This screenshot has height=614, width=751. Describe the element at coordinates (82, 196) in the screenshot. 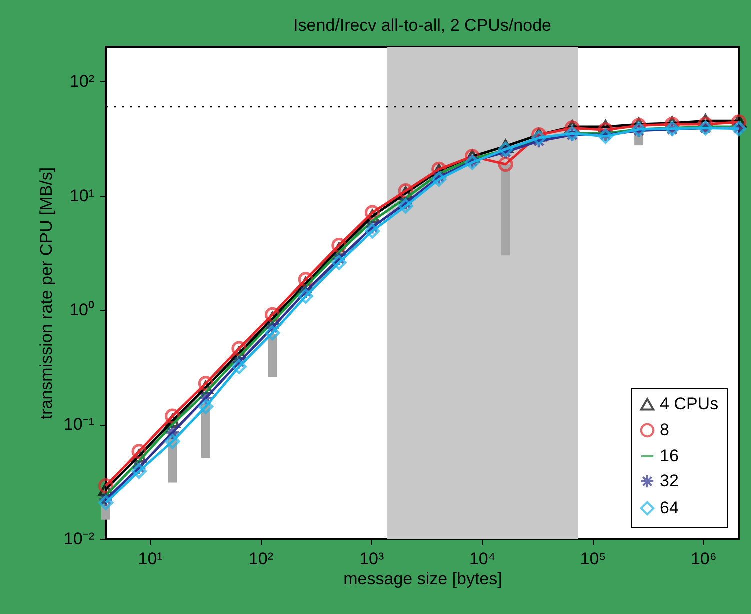

I see `y-tick-label: 10¹` at that location.